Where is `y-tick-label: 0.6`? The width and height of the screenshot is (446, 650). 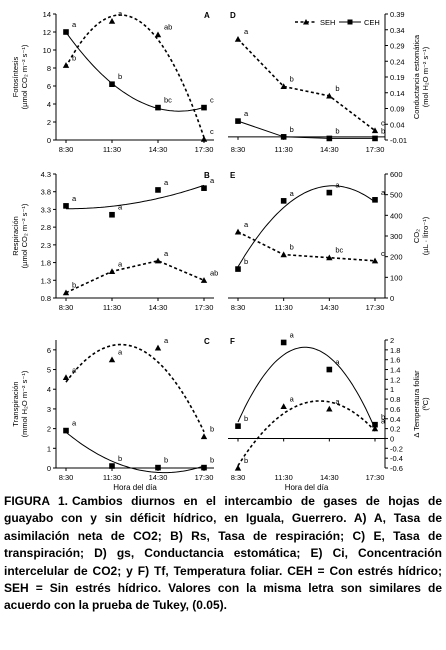 y-tick-label: 0.6 is located at coordinates (395, 409).